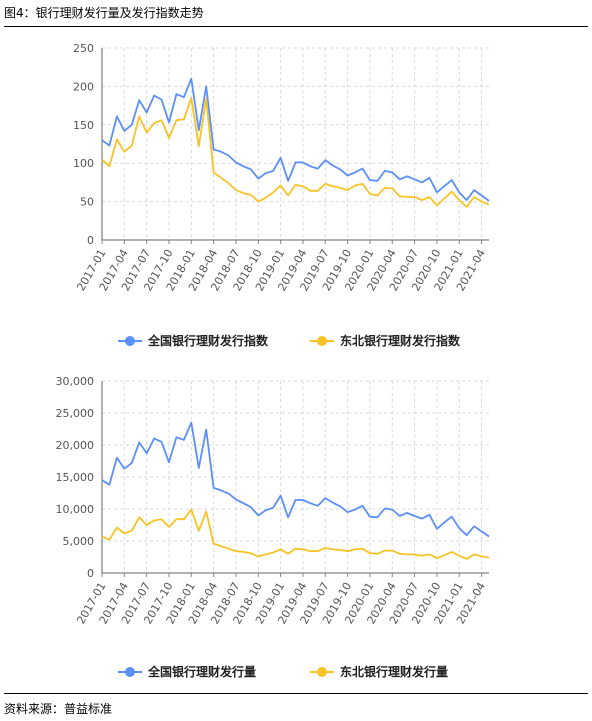 The width and height of the screenshot is (592, 721). I want to click on legend-label: 东北银行理财发行指数, so click(400, 340).